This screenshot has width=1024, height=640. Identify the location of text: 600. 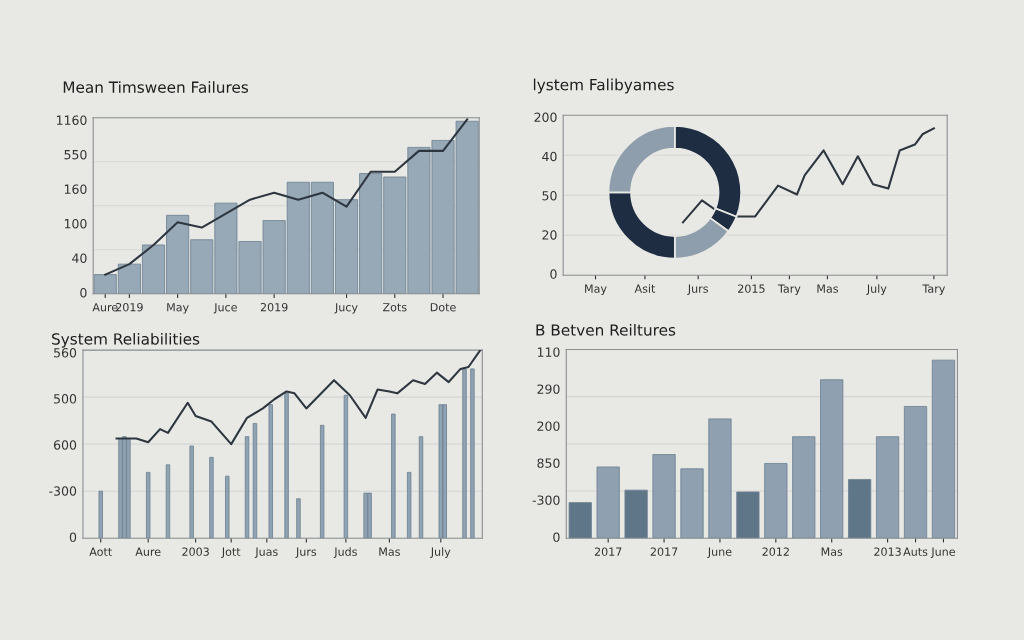
(65, 445).